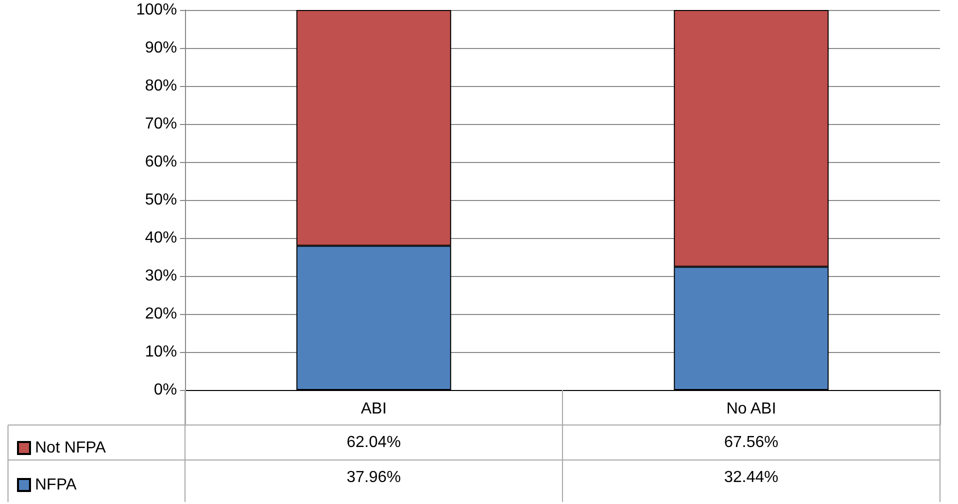 This screenshot has height=504, width=958. Describe the element at coordinates (160, 352) in the screenshot. I see `y-tick-label: 10%` at that location.